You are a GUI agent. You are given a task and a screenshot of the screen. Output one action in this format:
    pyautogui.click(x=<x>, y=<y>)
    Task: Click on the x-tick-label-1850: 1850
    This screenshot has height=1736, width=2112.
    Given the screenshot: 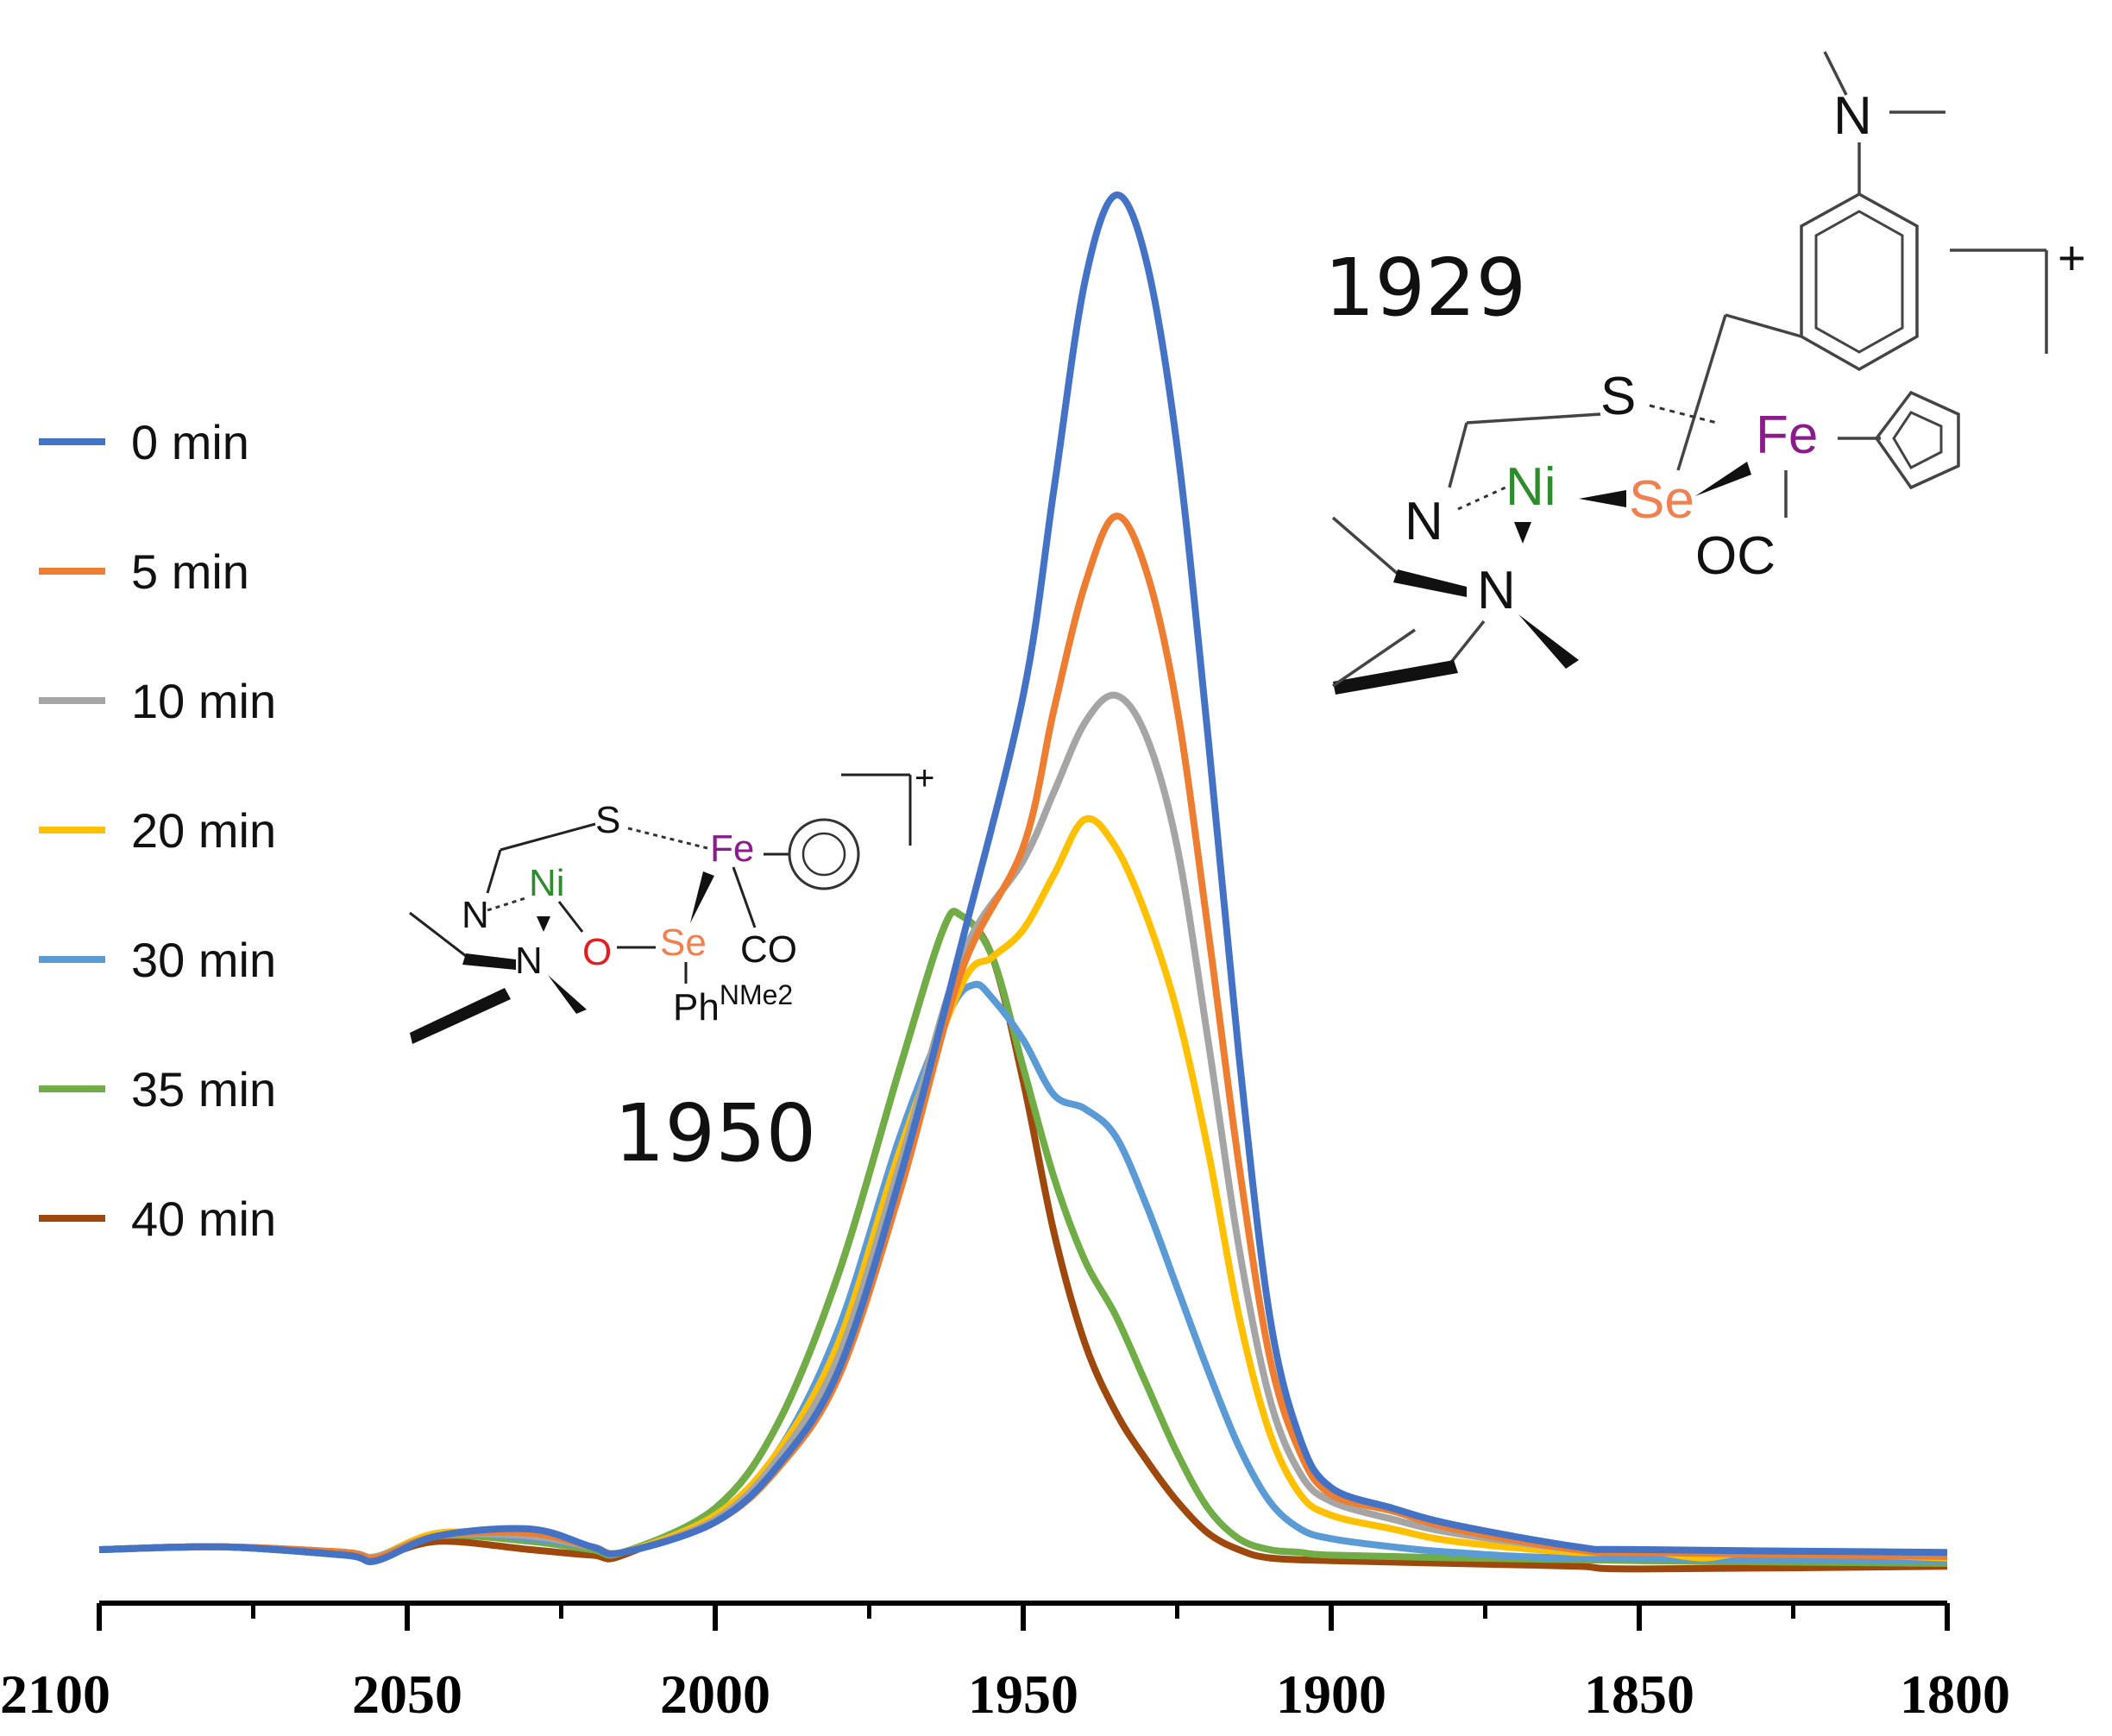 What is the action you would take?
    pyautogui.click(x=1639, y=1694)
    